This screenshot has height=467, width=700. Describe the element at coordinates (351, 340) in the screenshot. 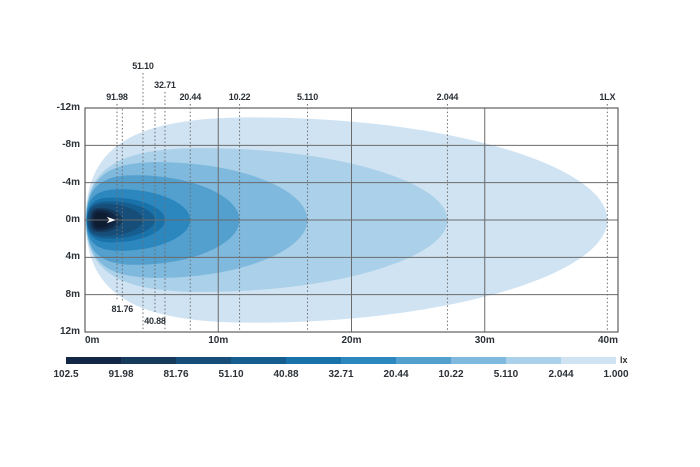

I see `x-tick-label: 20m` at that location.